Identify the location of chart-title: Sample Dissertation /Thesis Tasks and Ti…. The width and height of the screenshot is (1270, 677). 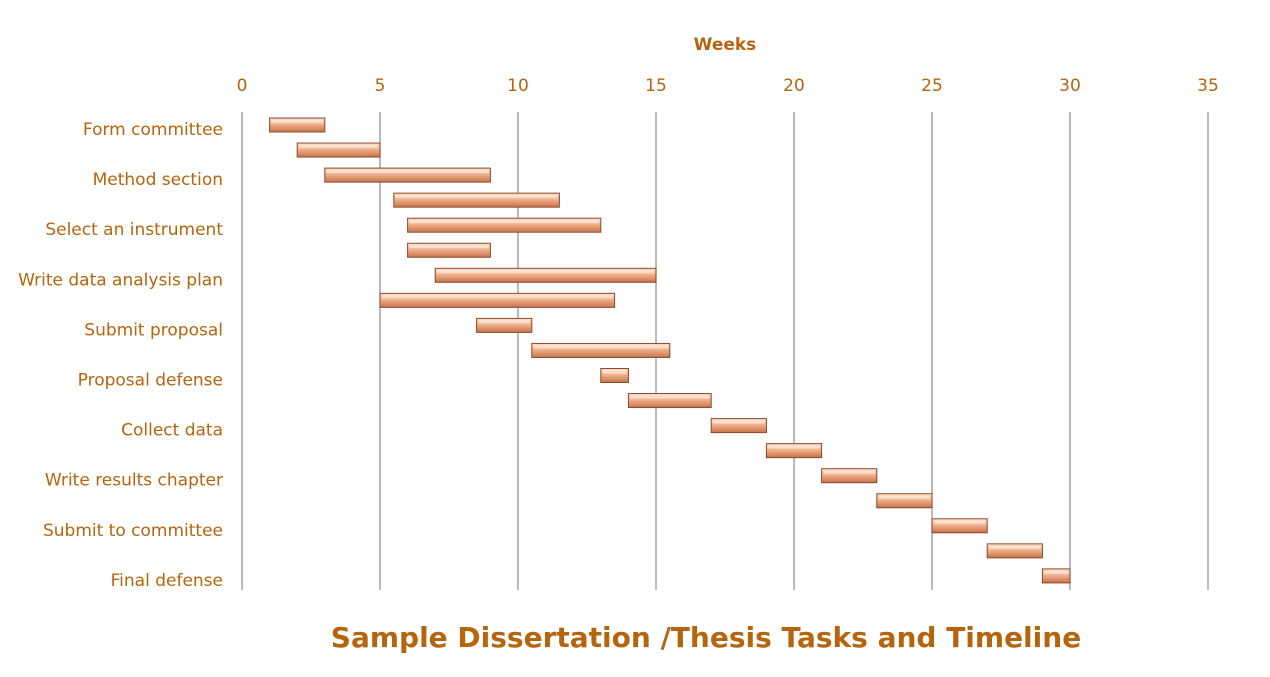
(706, 637).